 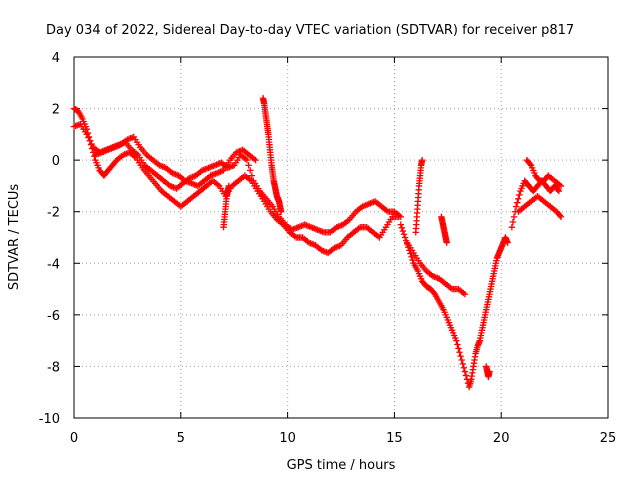 What do you see at coordinates (53, 264) in the screenshot?
I see `y-tick-label: -4` at bounding box center [53, 264].